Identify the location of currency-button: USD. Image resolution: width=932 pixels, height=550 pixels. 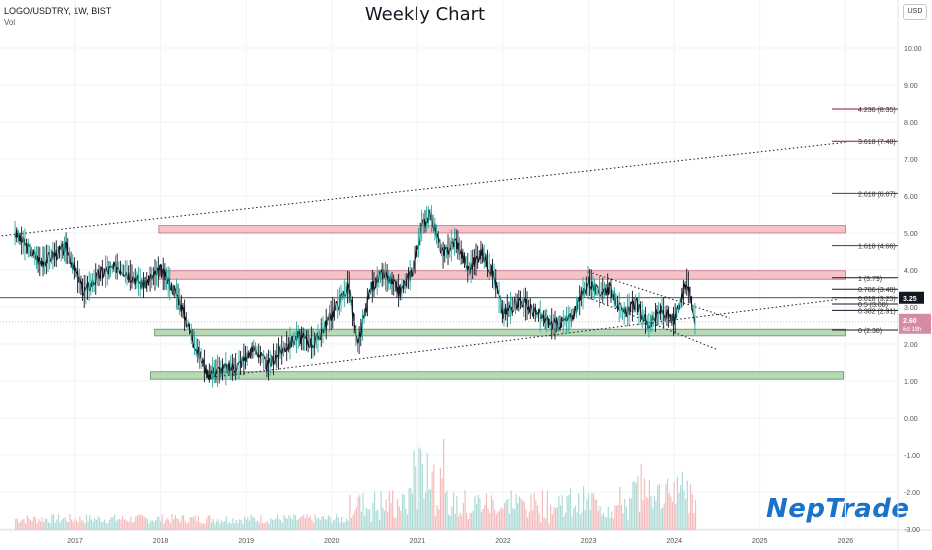
(915, 12).